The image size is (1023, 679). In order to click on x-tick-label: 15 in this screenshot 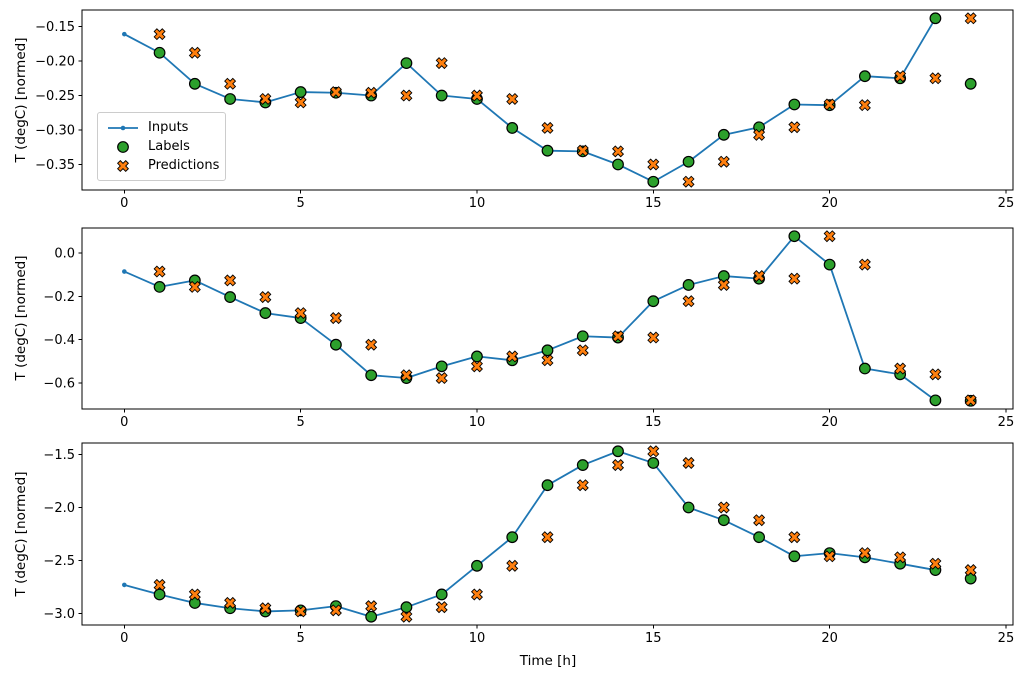, I will do `click(653, 203)`.